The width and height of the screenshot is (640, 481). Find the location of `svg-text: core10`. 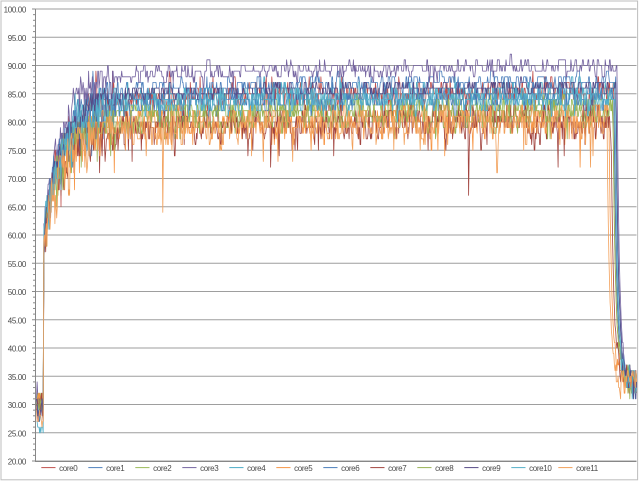

svg-text: core10 is located at coordinates (540, 468).